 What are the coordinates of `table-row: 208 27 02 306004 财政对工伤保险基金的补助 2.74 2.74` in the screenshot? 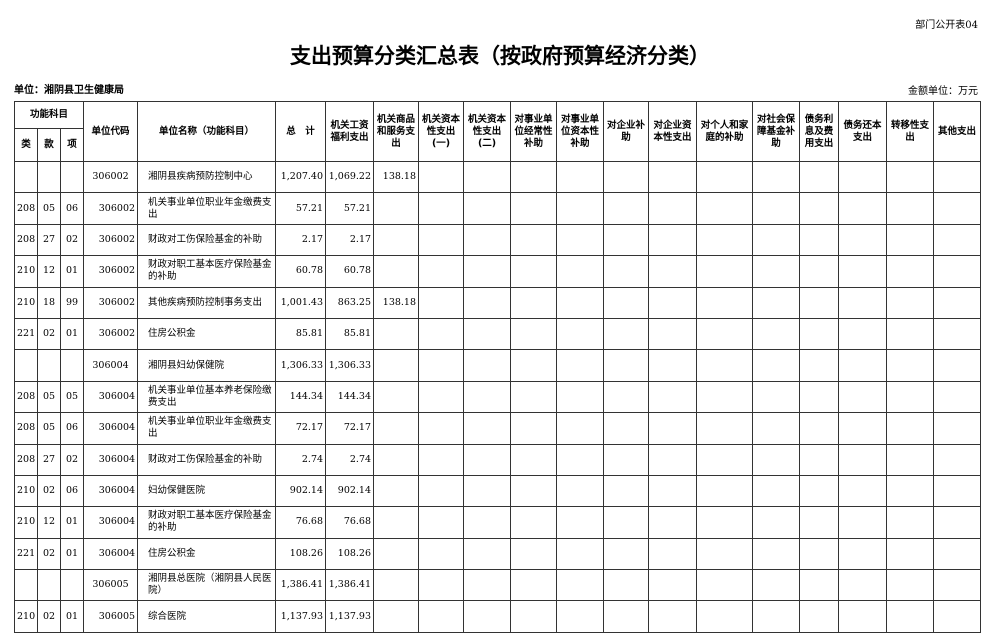 It's located at (498, 459).